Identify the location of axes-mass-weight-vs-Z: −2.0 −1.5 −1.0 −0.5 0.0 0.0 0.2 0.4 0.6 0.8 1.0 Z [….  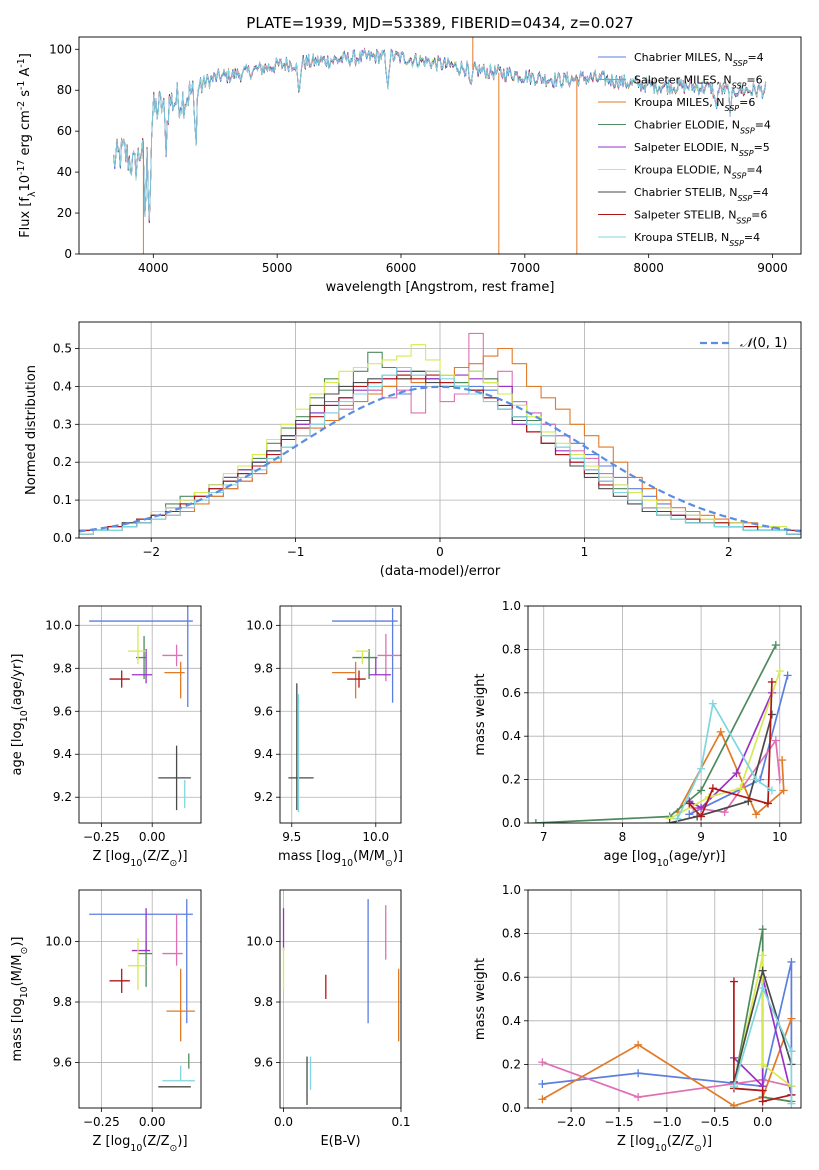
(637, 1018).